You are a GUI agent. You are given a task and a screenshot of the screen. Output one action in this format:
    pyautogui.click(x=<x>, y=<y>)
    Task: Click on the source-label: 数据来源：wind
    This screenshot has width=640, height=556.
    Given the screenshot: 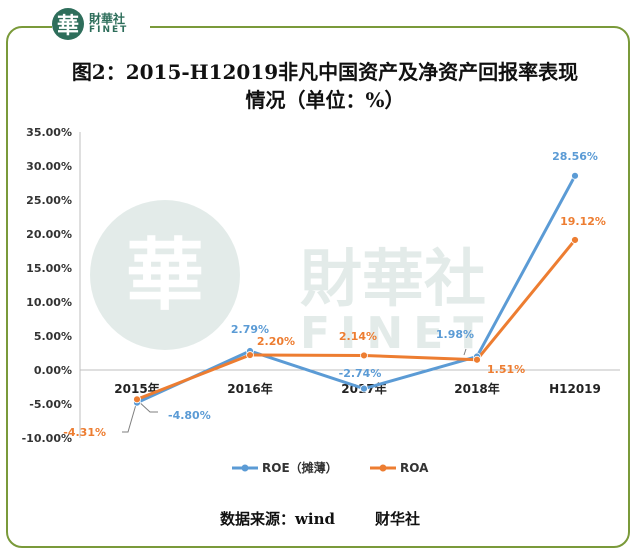 What is the action you would take?
    pyautogui.click(x=277, y=519)
    